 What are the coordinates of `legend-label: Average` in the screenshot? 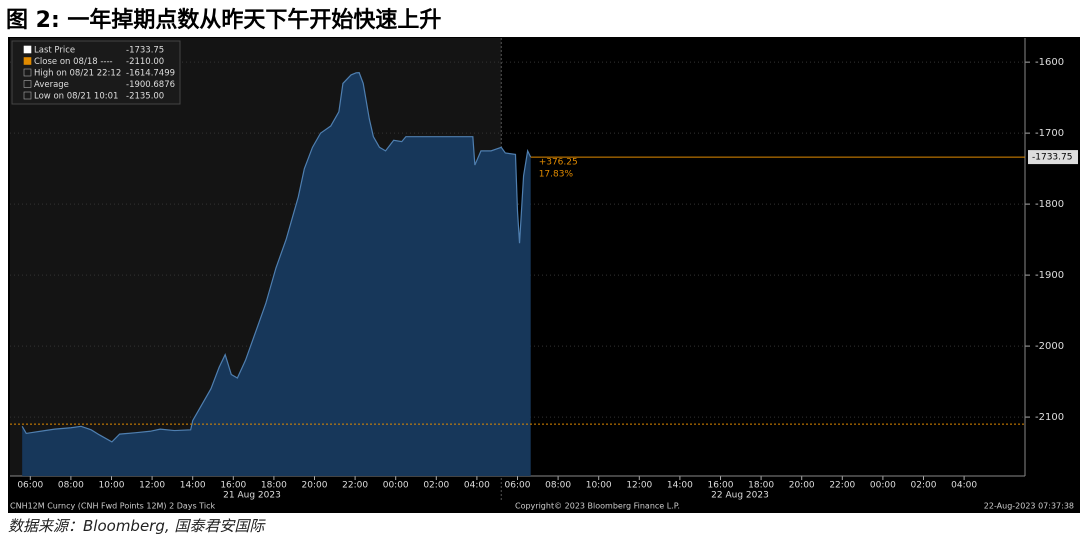 It's located at (51, 85).